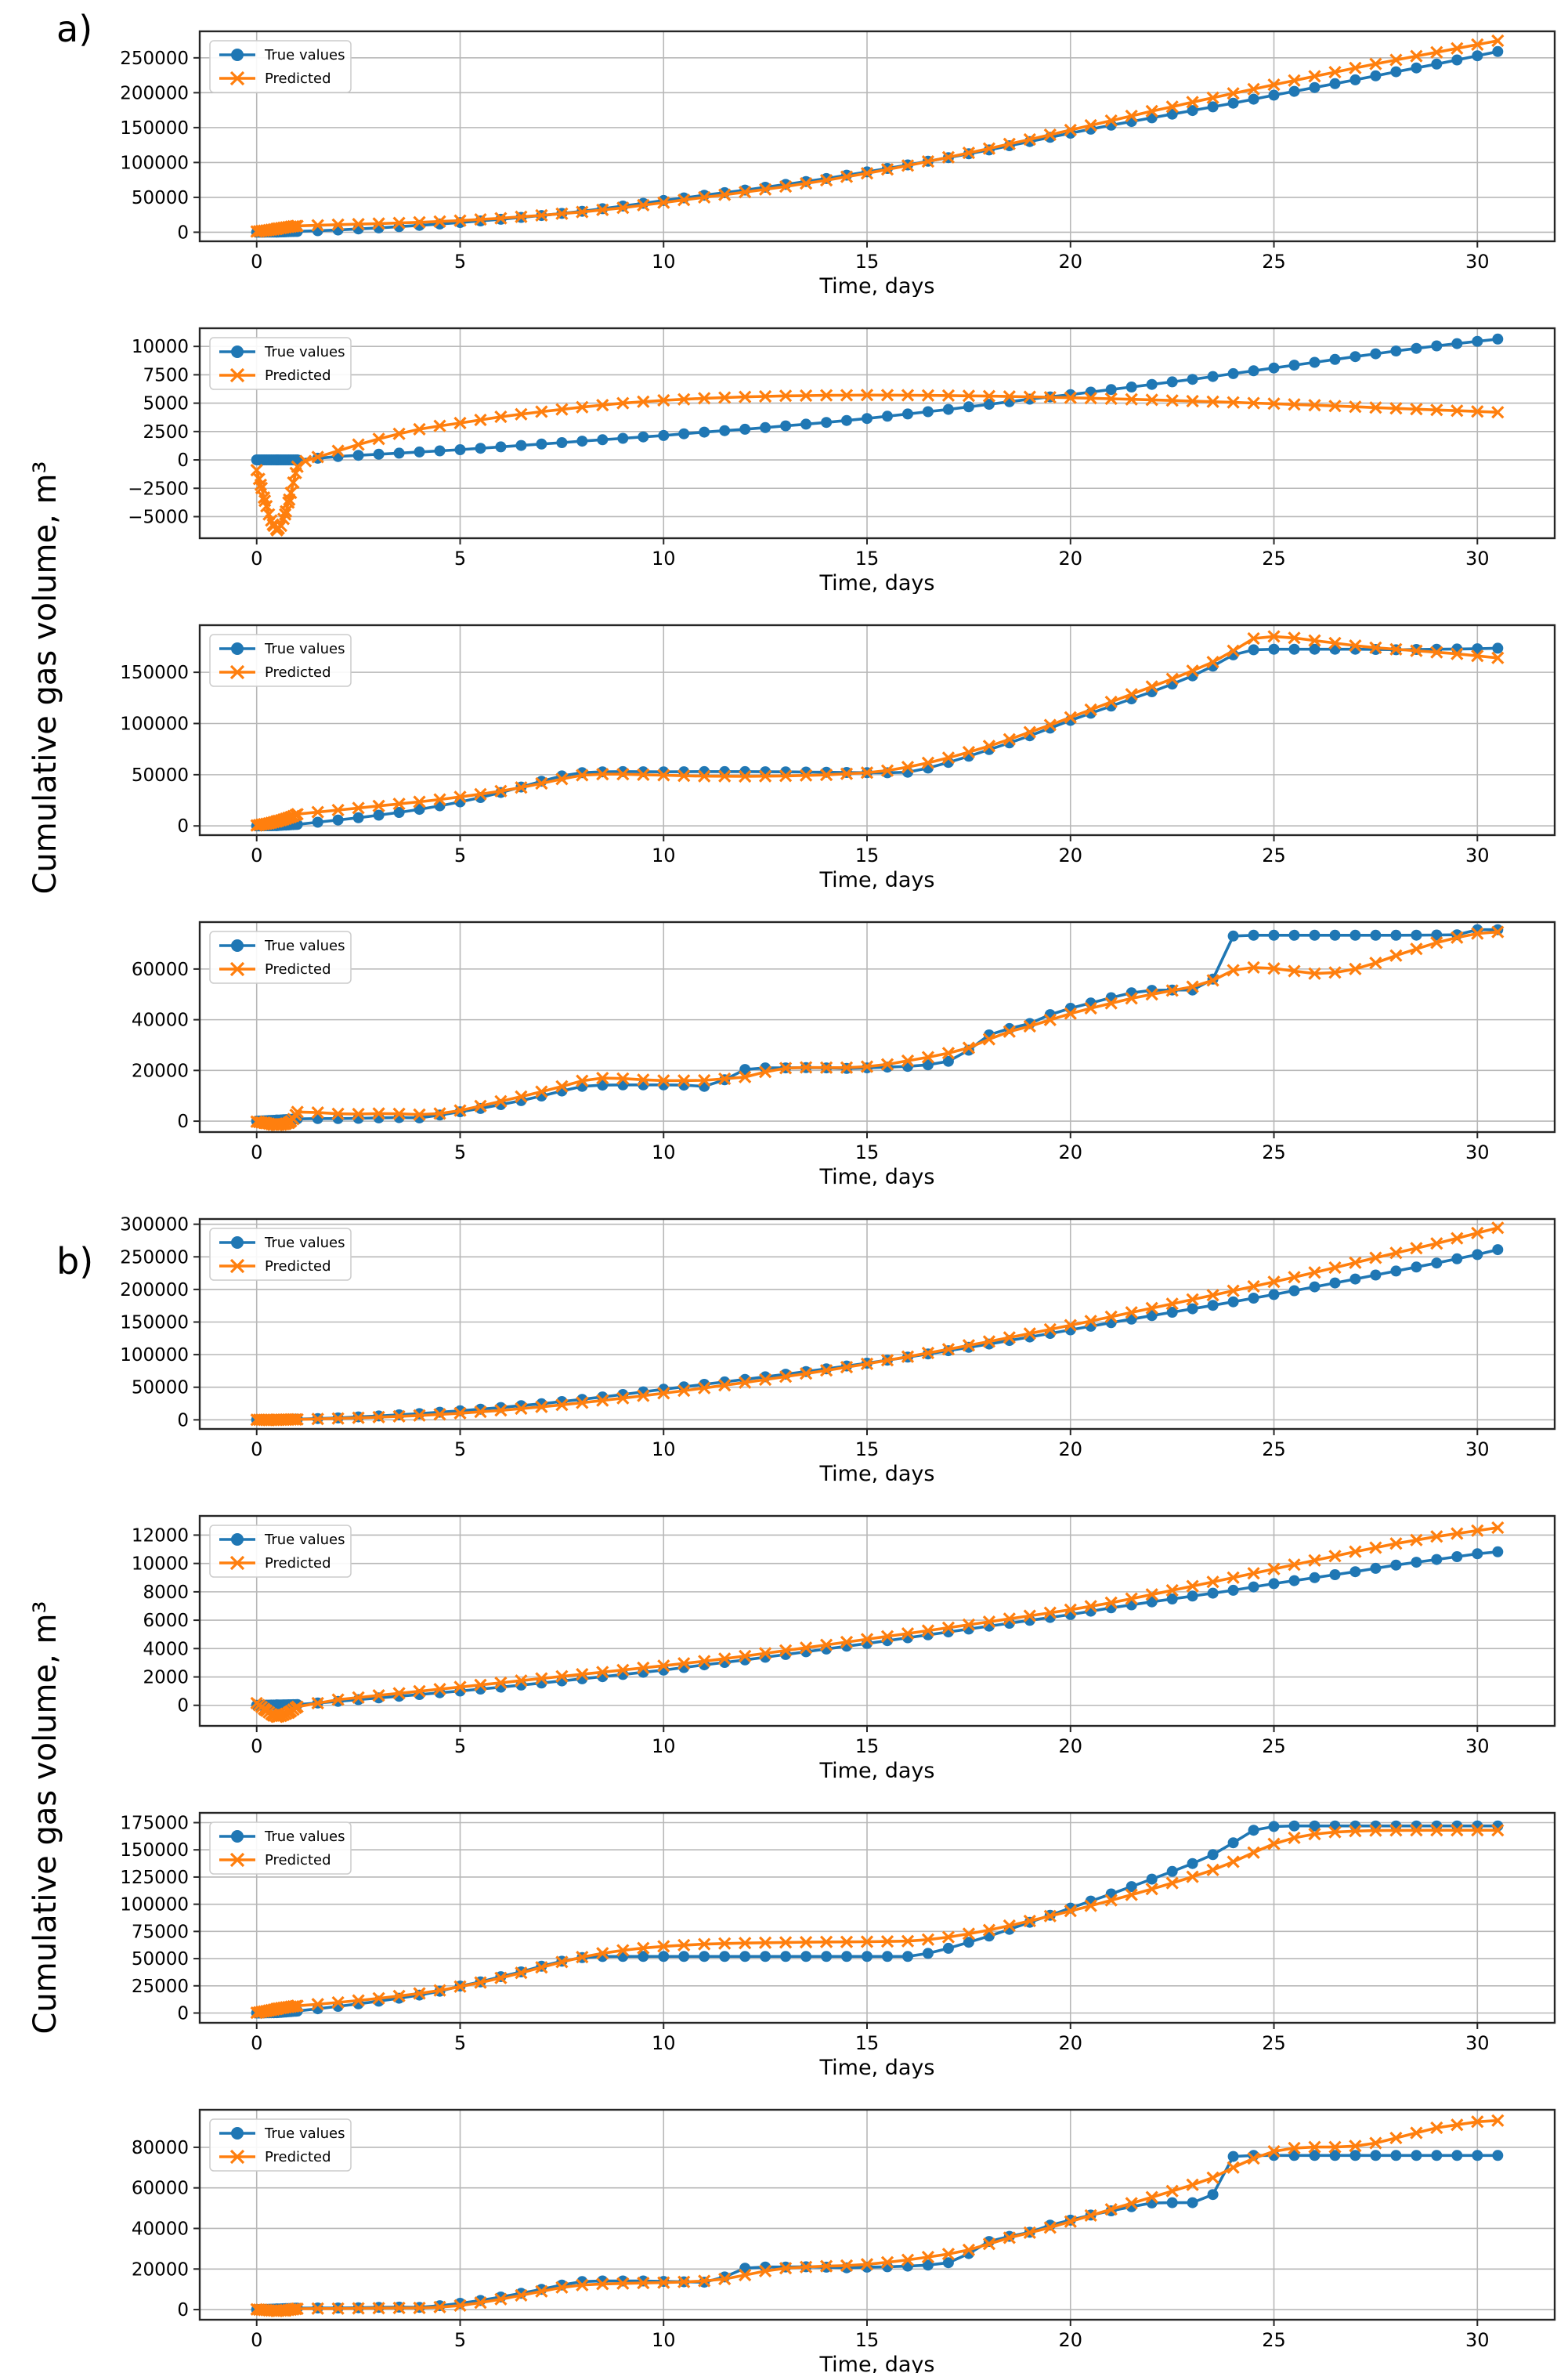 The image size is (1568, 2373). I want to click on axes-spine, so click(877, 433).